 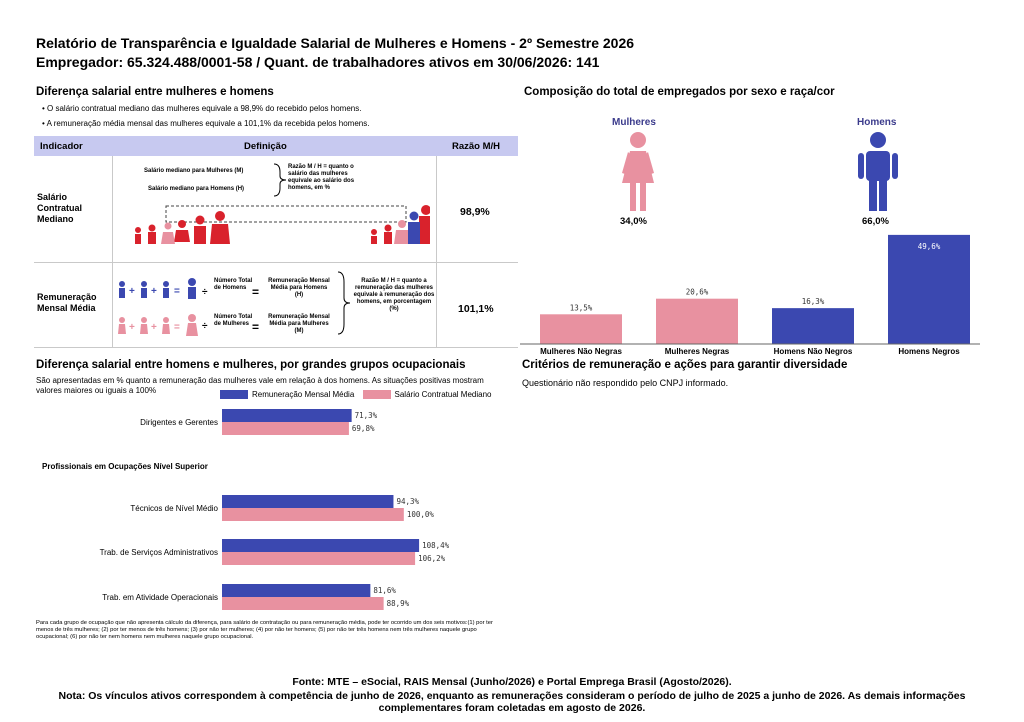 What do you see at coordinates (476, 146) in the screenshot?
I see `col-ratio: Razão M/H` at bounding box center [476, 146].